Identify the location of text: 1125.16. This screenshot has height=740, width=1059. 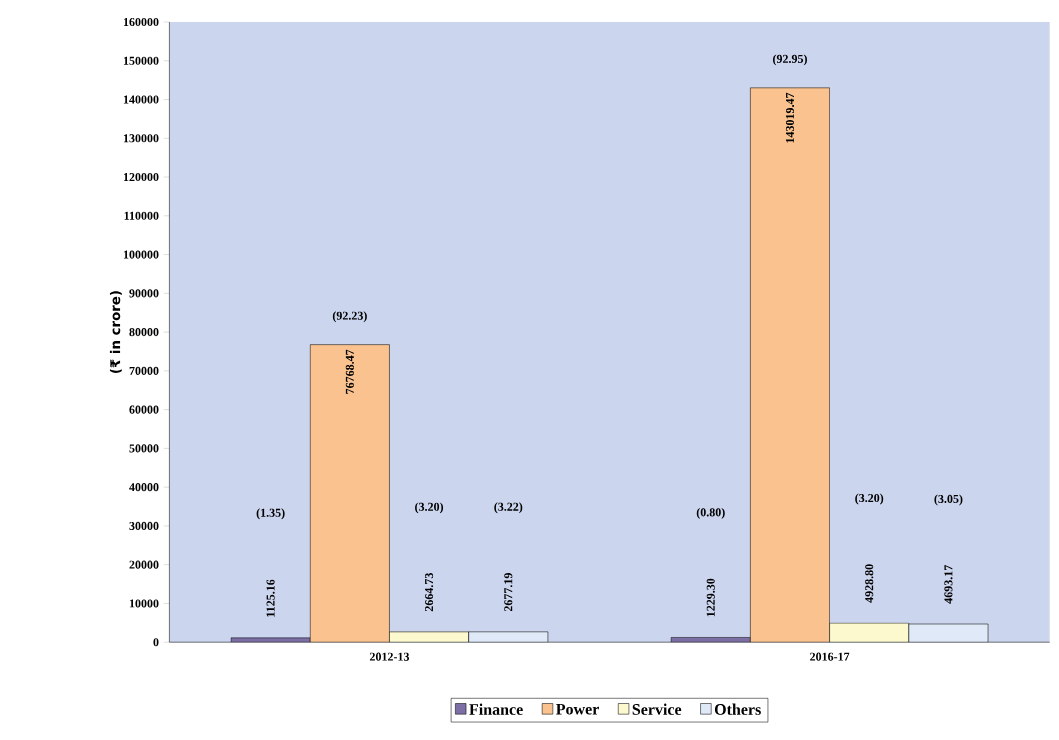
(270, 598).